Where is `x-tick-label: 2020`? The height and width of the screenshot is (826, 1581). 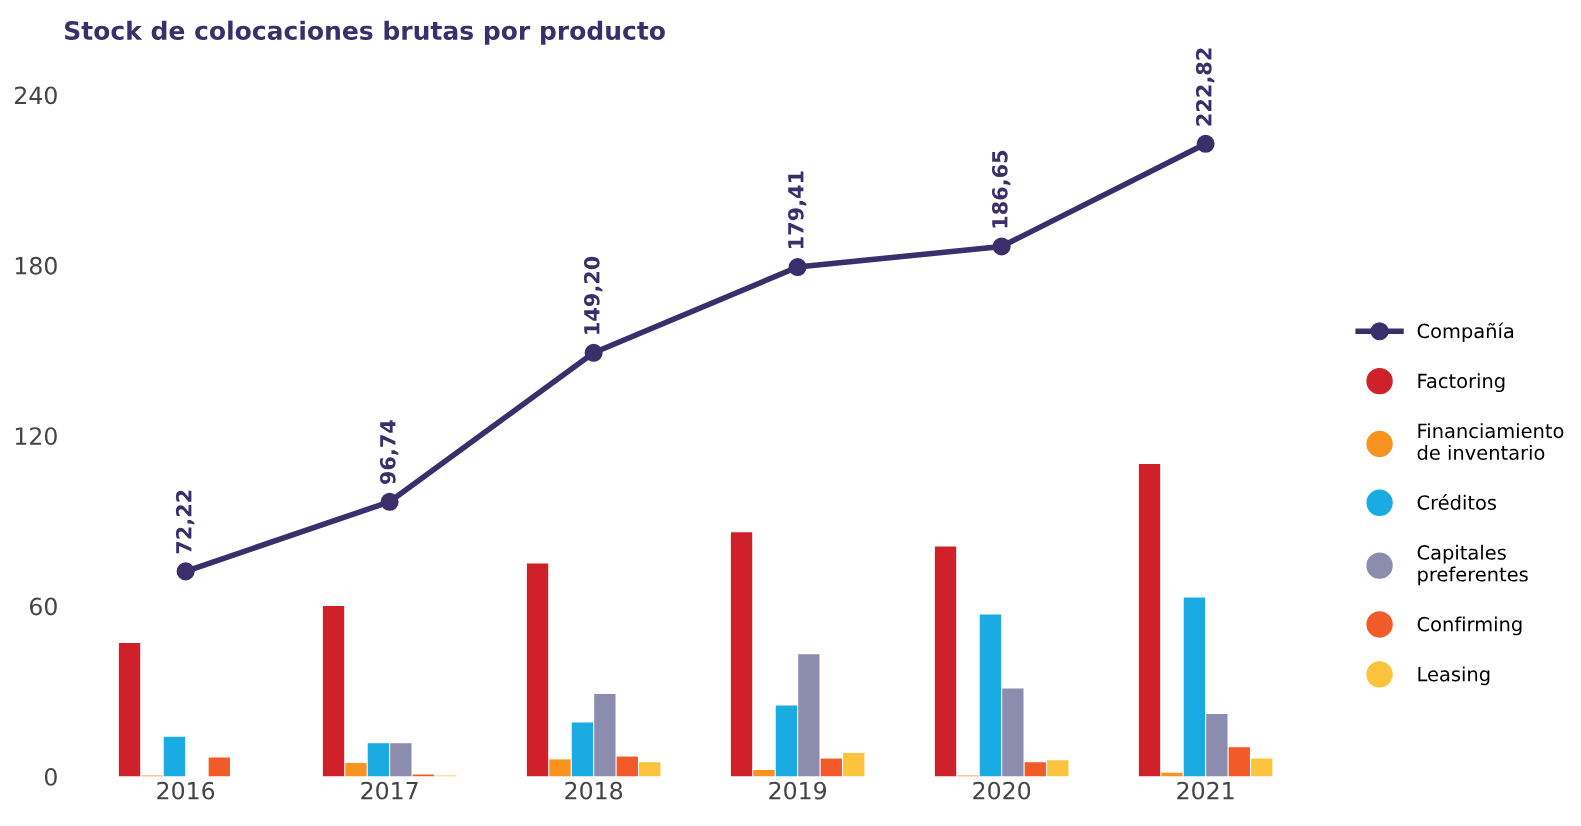 x-tick-label: 2020 is located at coordinates (1002, 790).